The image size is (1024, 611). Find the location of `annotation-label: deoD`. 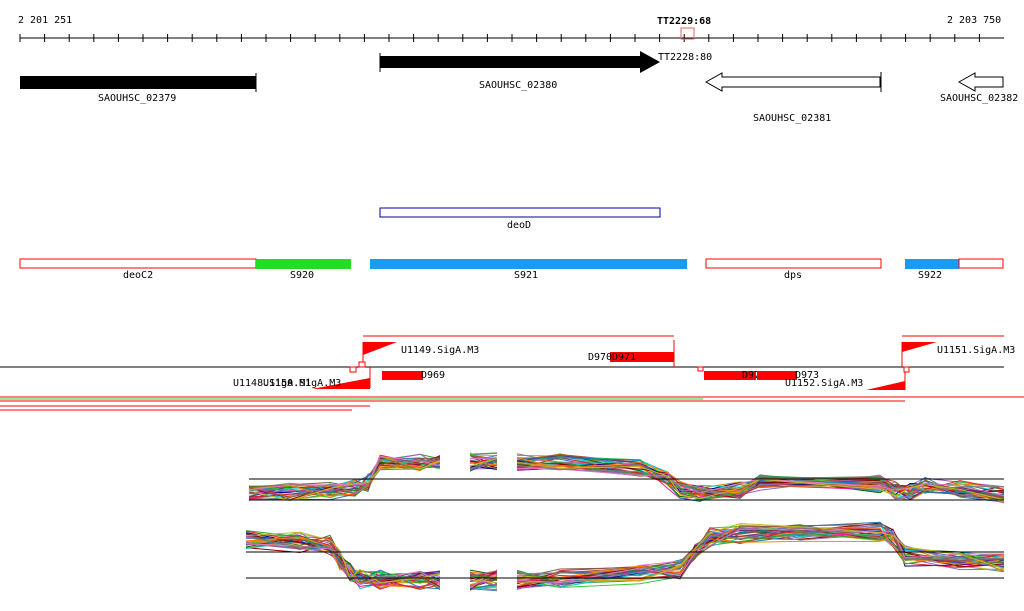

annotation-label: deoD is located at coordinates (519, 225).